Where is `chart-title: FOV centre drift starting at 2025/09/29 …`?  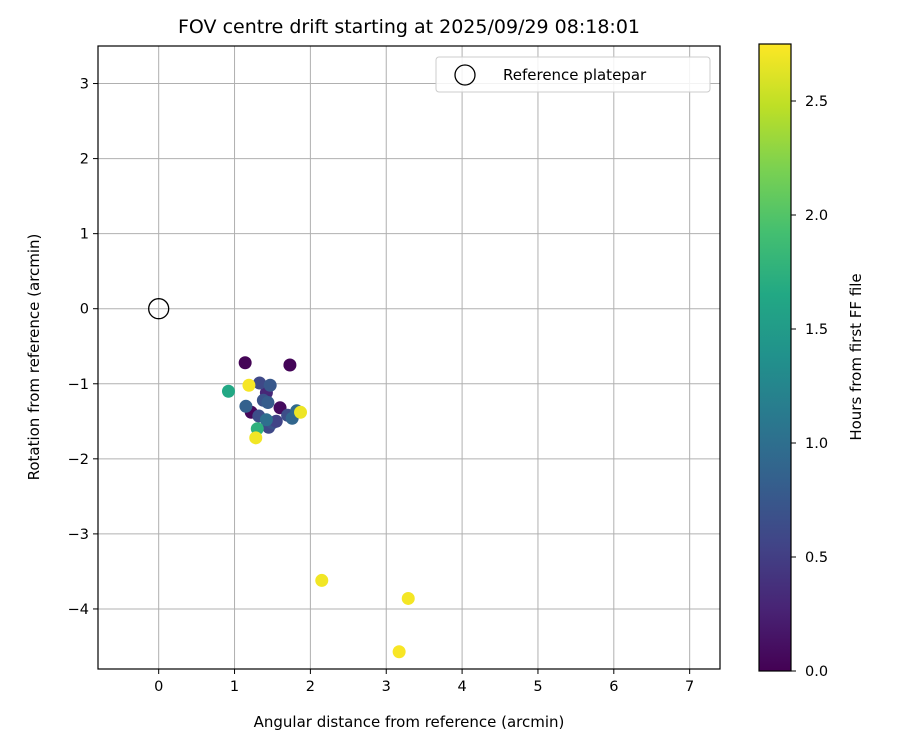
chart-title: FOV centre drift starting at 2025/09/29 … is located at coordinates (409, 27).